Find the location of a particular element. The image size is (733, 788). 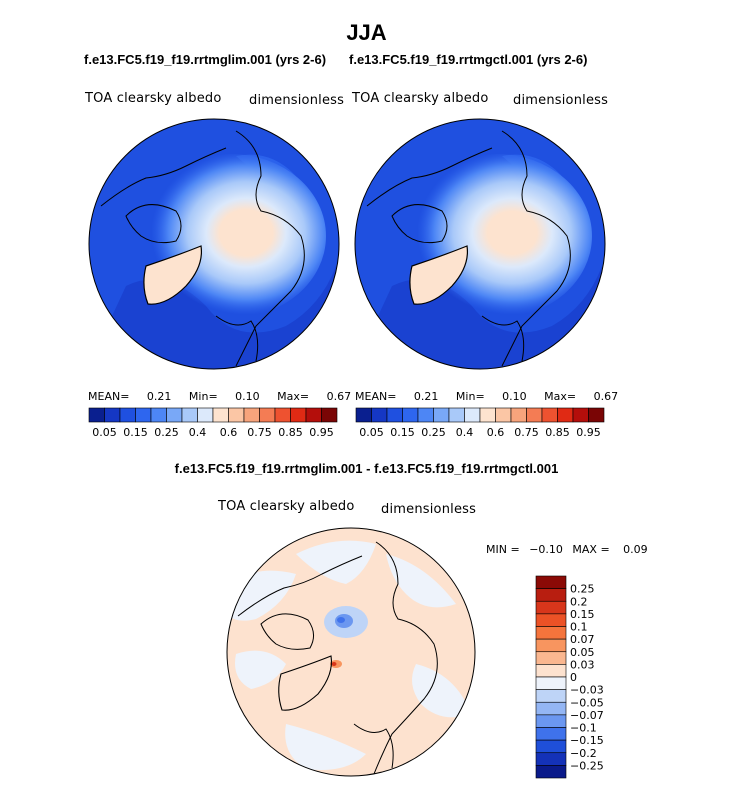

panel-2-colorbar: 0.05 0.15 0.25 0.4 0.6 0.75 0.85 0.95 is located at coordinates (480, 423).